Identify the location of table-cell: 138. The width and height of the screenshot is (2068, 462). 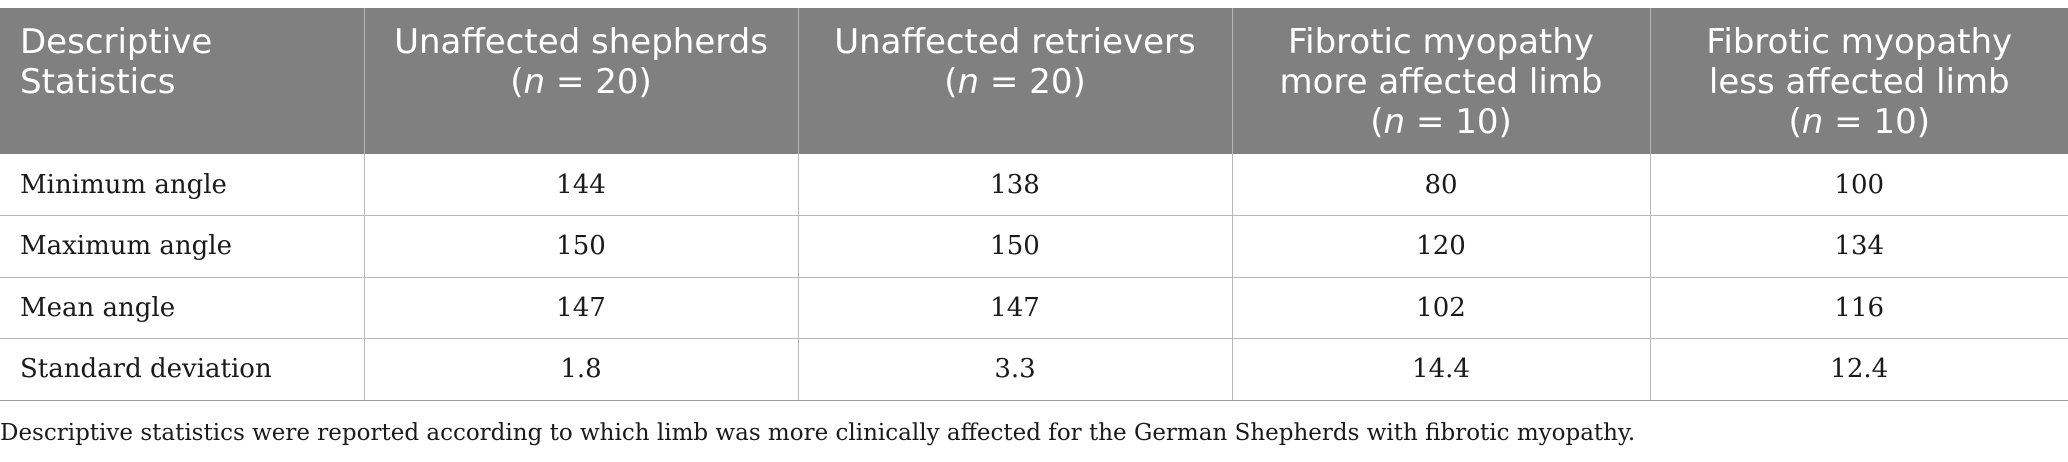
(1015, 185).